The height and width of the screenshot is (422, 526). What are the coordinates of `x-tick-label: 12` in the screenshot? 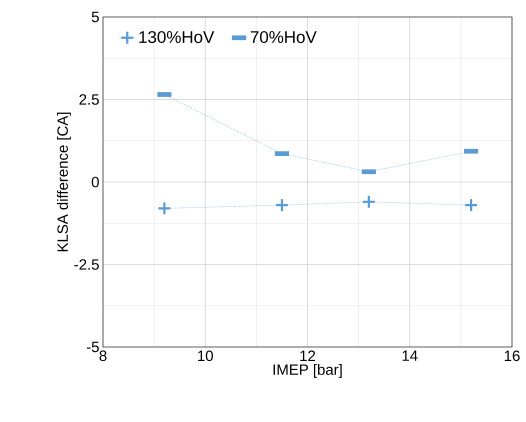 It's located at (308, 355).